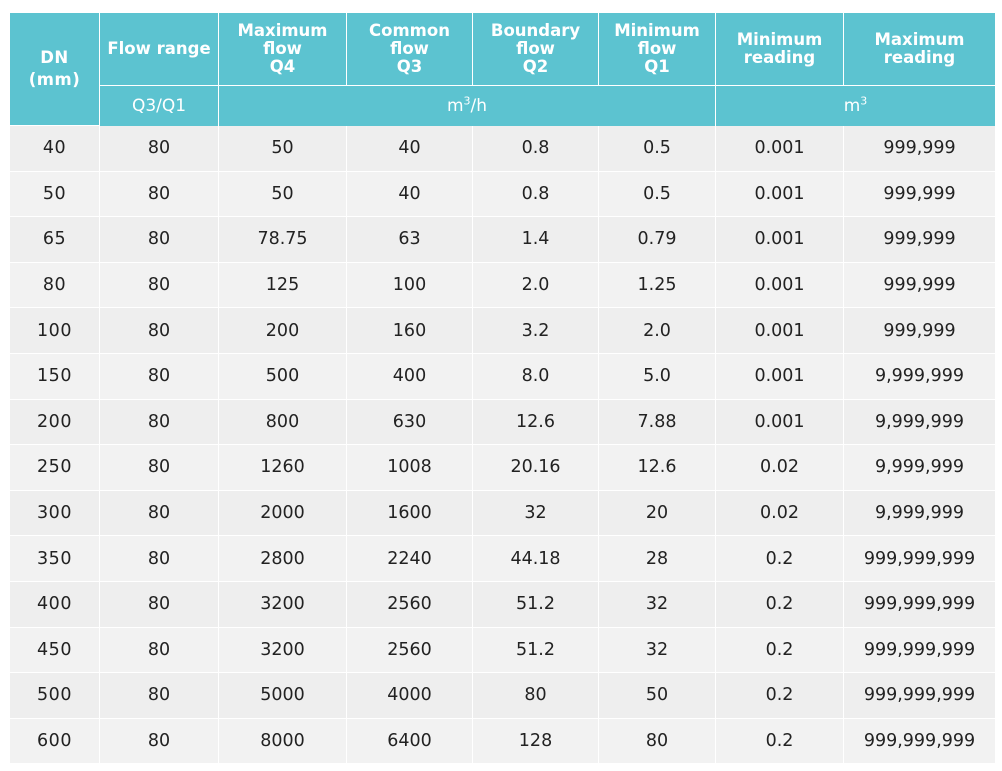 The image size is (1002, 771). What do you see at coordinates (536, 376) in the screenshot?
I see `cell-q2: 8.0` at bounding box center [536, 376].